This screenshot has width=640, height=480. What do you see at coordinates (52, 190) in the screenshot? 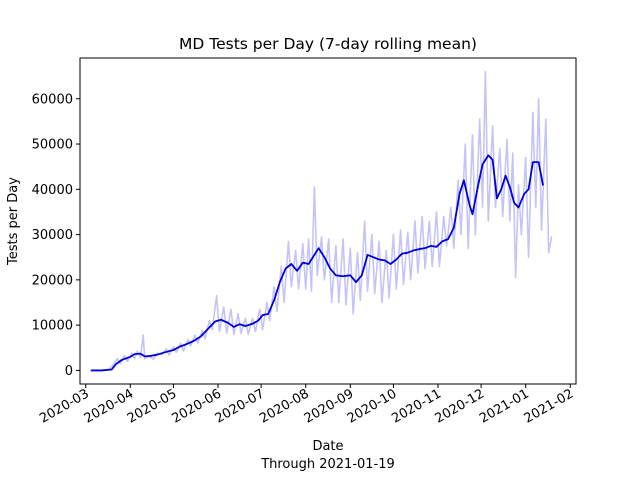
I see `y-tick-label: 40000` at bounding box center [52, 190].